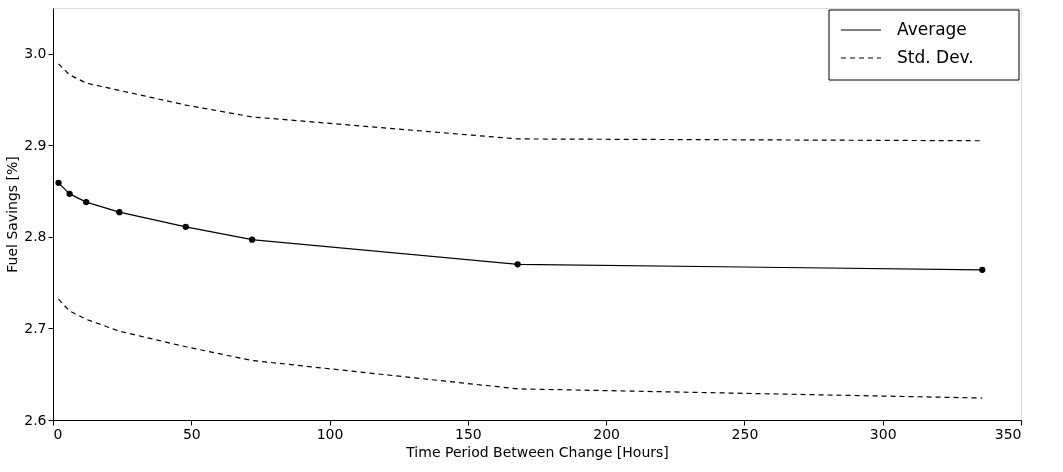  I want to click on y-tick-label: 2.8, so click(35, 236).